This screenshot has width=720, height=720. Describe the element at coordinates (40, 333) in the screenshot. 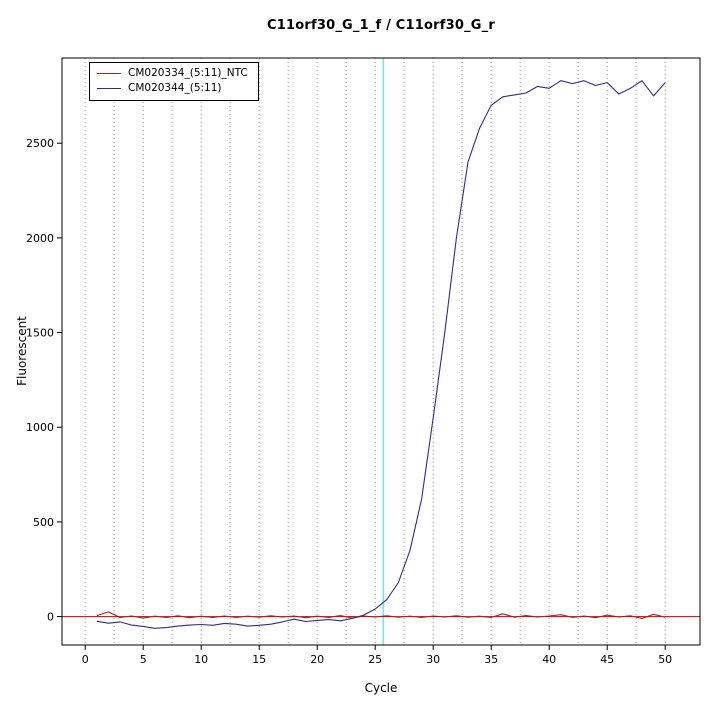

I see `y-tick-label: 1500` at that location.